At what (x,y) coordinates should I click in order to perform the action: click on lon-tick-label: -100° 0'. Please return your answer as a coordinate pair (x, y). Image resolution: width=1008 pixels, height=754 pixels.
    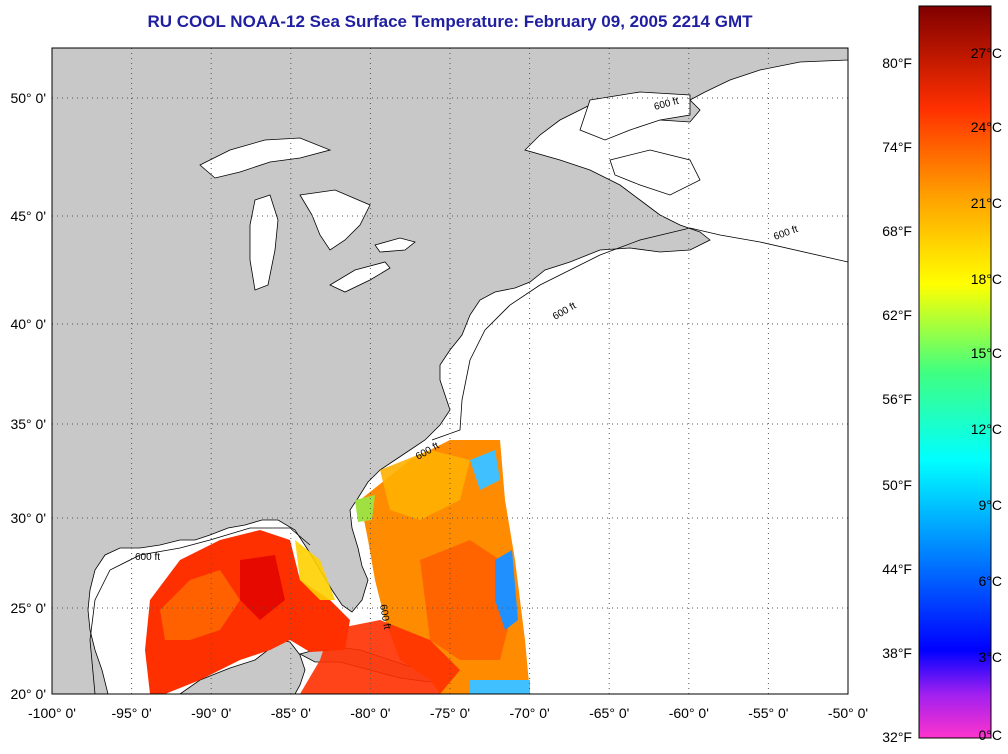
    Looking at the image, I should click on (52, 713).